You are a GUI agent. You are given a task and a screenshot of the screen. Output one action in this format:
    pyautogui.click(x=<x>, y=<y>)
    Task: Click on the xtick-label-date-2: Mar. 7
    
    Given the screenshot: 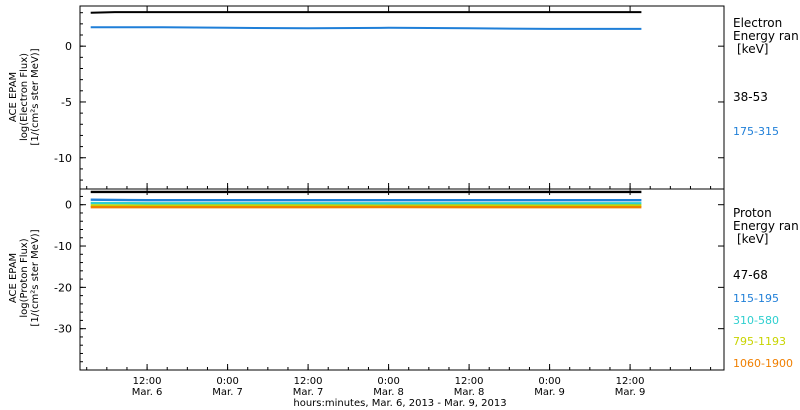 What is the action you would take?
    pyautogui.click(x=308, y=392)
    